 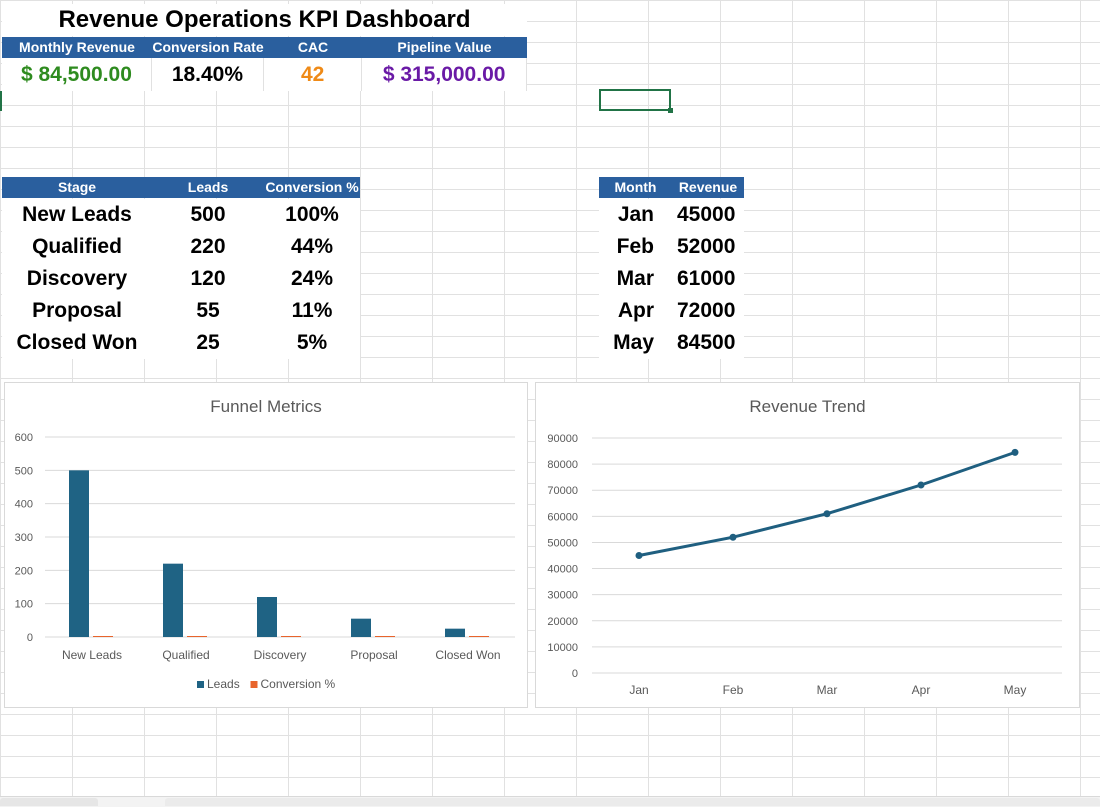 What do you see at coordinates (467, 655) in the screenshot?
I see `x-tick-label: Closed Won` at bounding box center [467, 655].